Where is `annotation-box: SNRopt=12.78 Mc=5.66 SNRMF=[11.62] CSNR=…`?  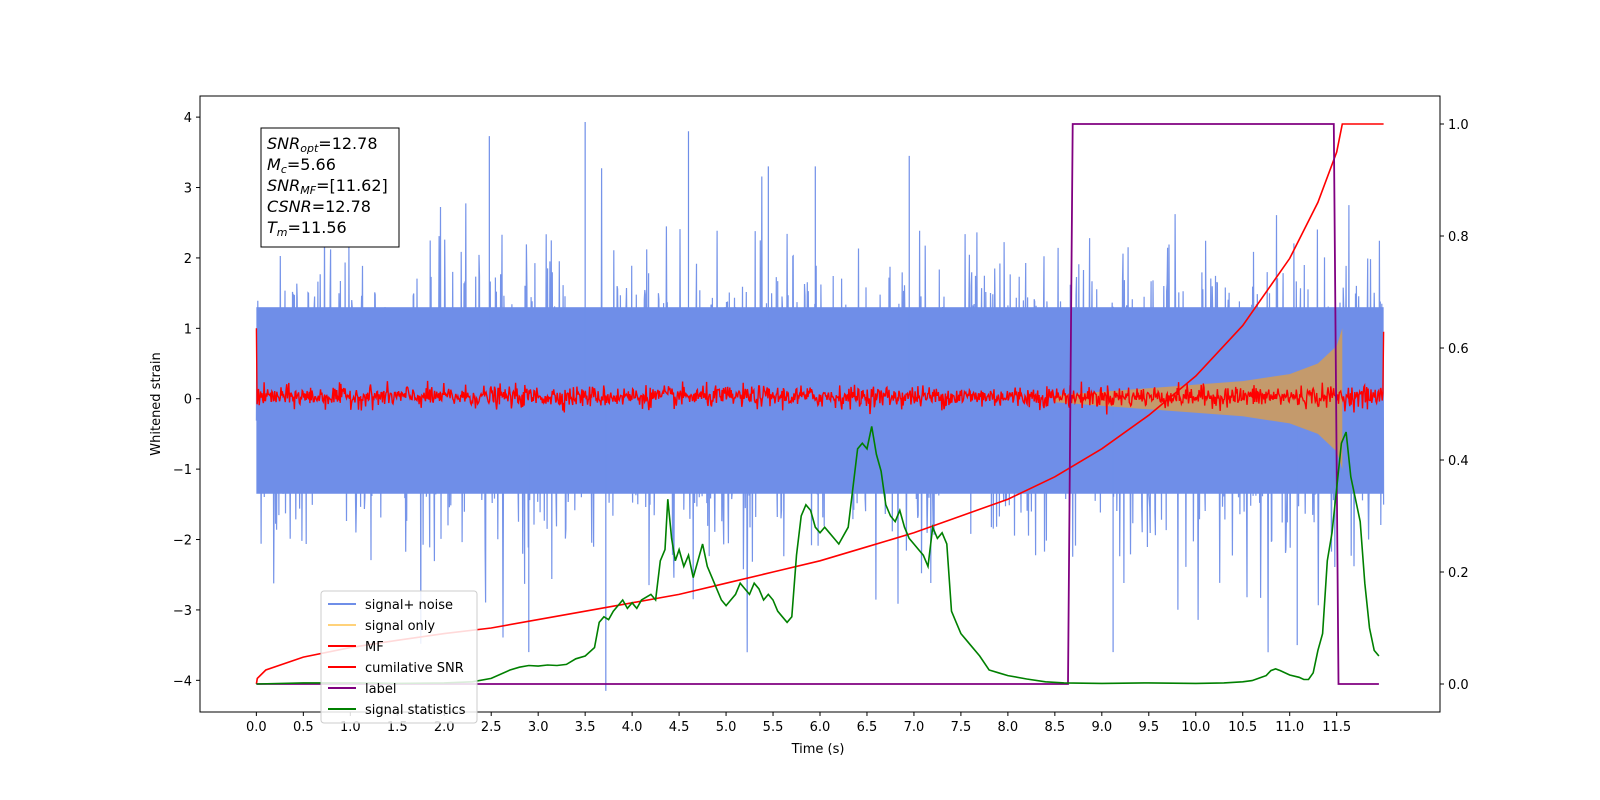
annotation-box: SNRopt=12.78 Mc=5.66 SNRMF=[11.62] CSNR=… is located at coordinates (330, 187).